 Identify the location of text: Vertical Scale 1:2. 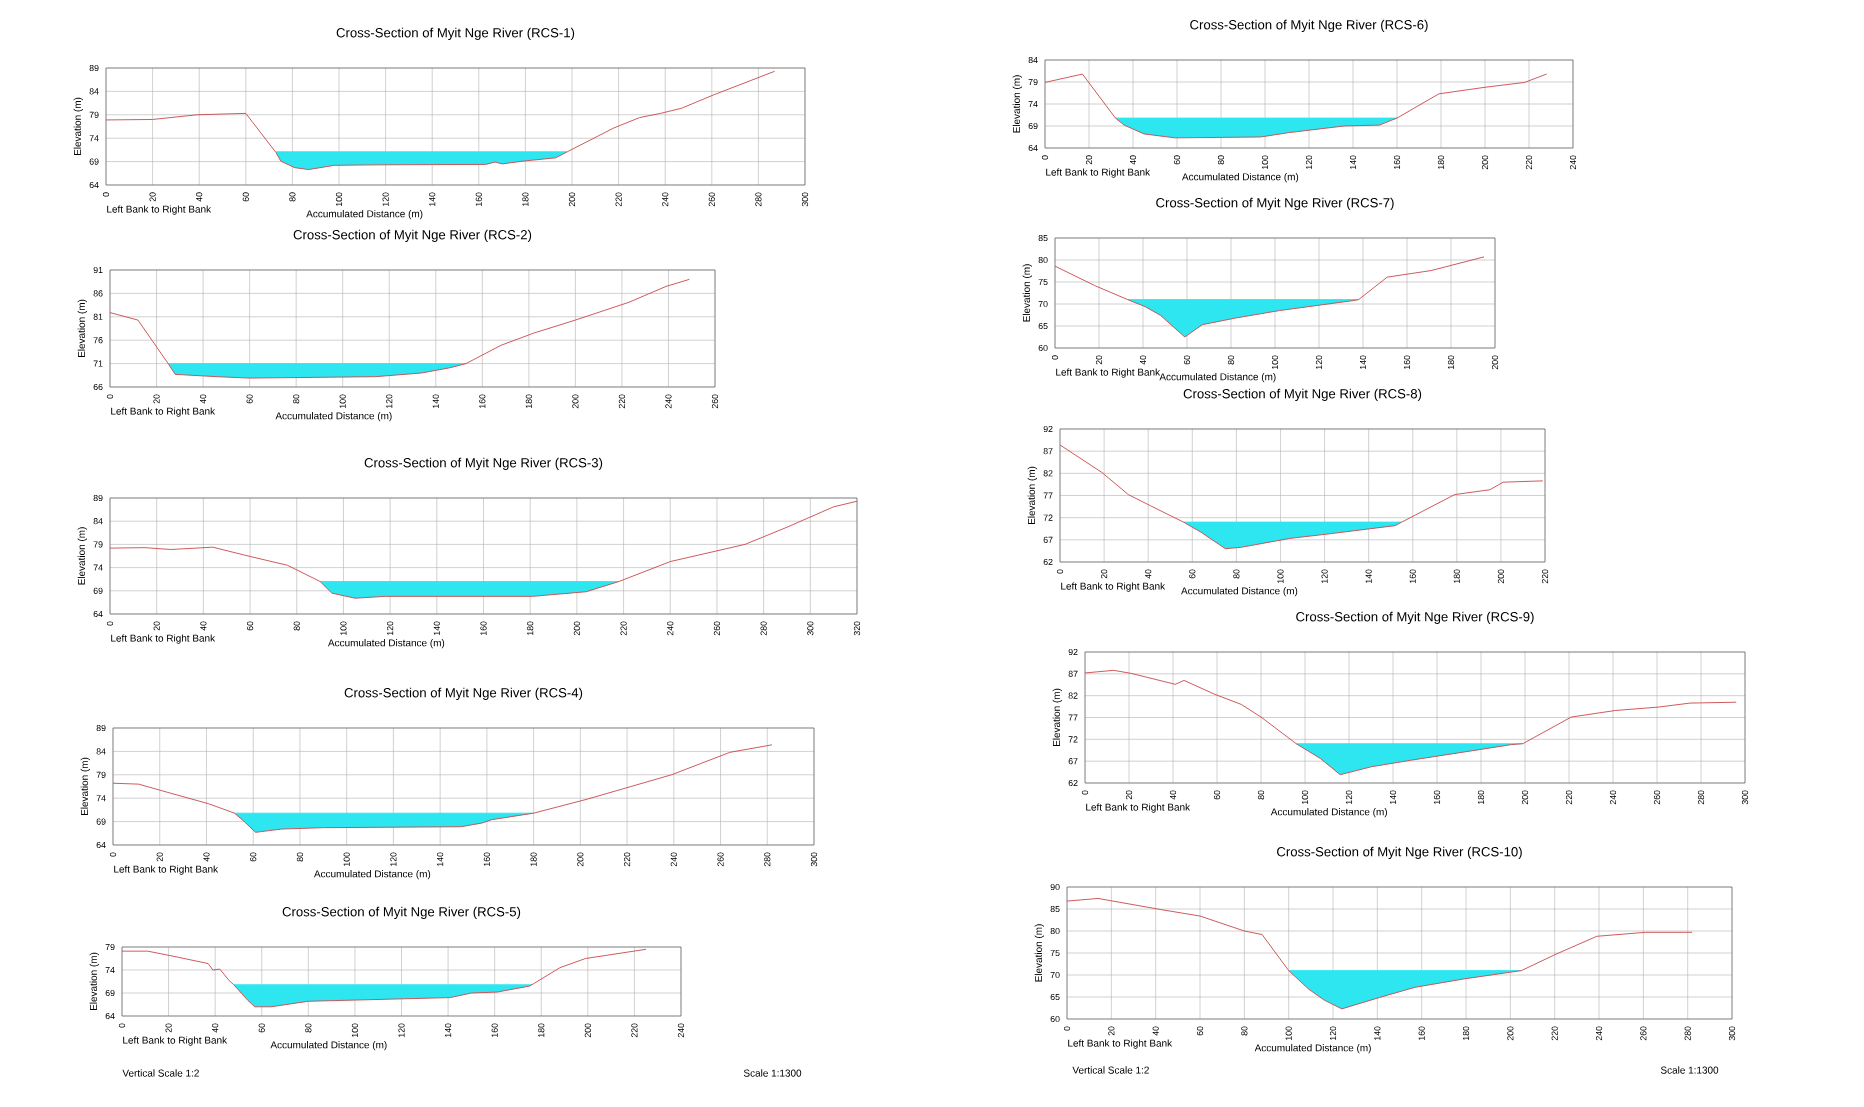
(1110, 1070).